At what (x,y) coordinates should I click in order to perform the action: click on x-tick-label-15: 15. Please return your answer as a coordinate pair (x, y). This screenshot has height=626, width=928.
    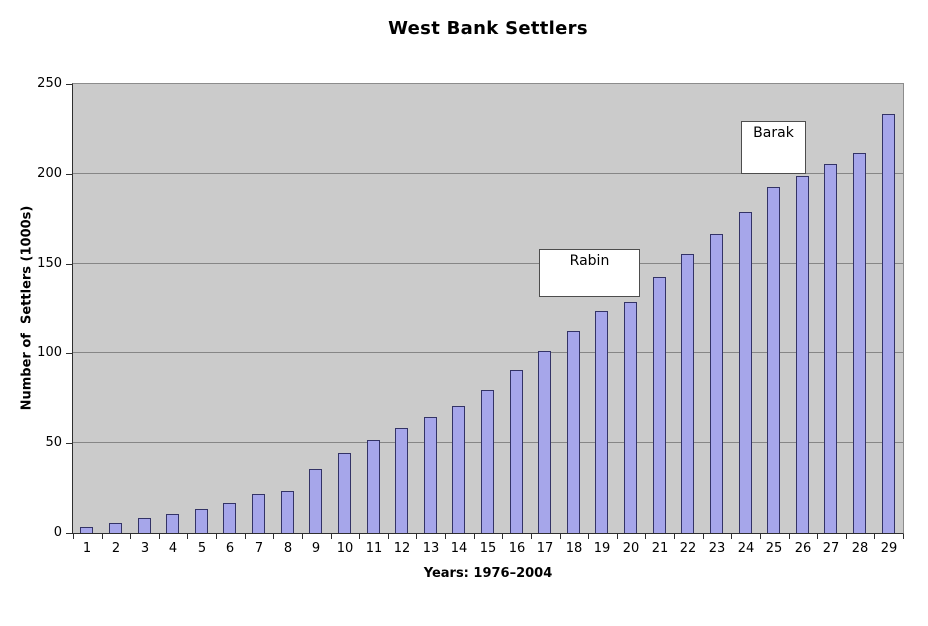
    Looking at the image, I should click on (488, 548).